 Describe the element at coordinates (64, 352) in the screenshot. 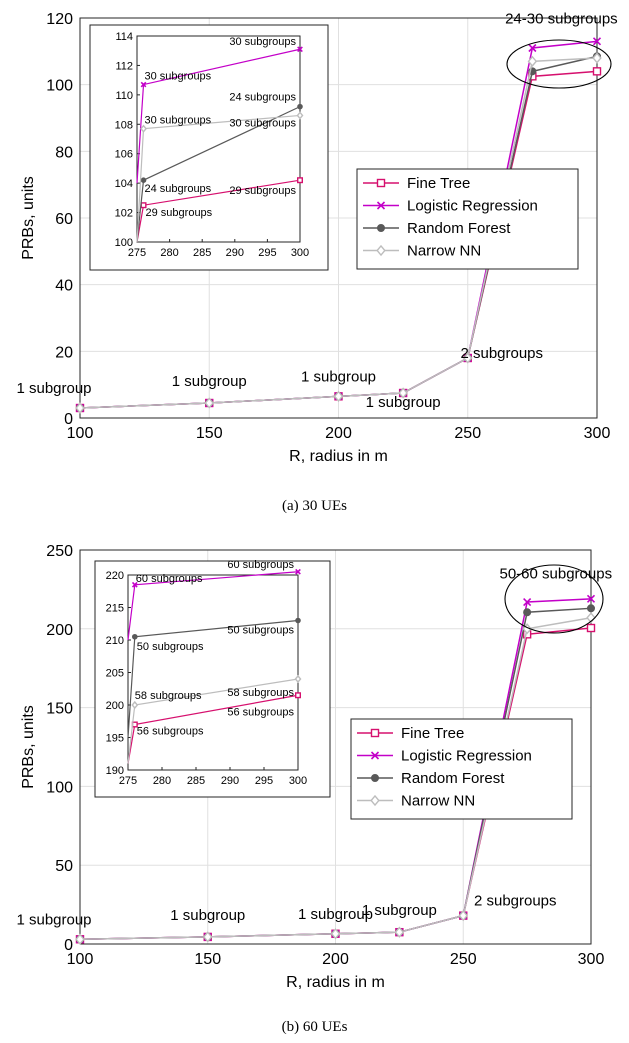

I see `y-tick-label: 20` at that location.